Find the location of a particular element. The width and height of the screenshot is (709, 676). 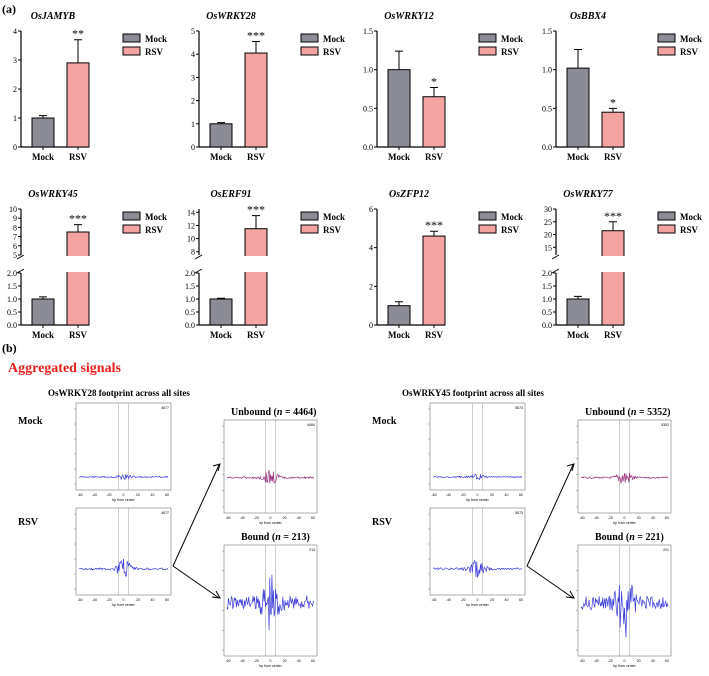

mini-site-count: 4464 is located at coordinates (311, 425).